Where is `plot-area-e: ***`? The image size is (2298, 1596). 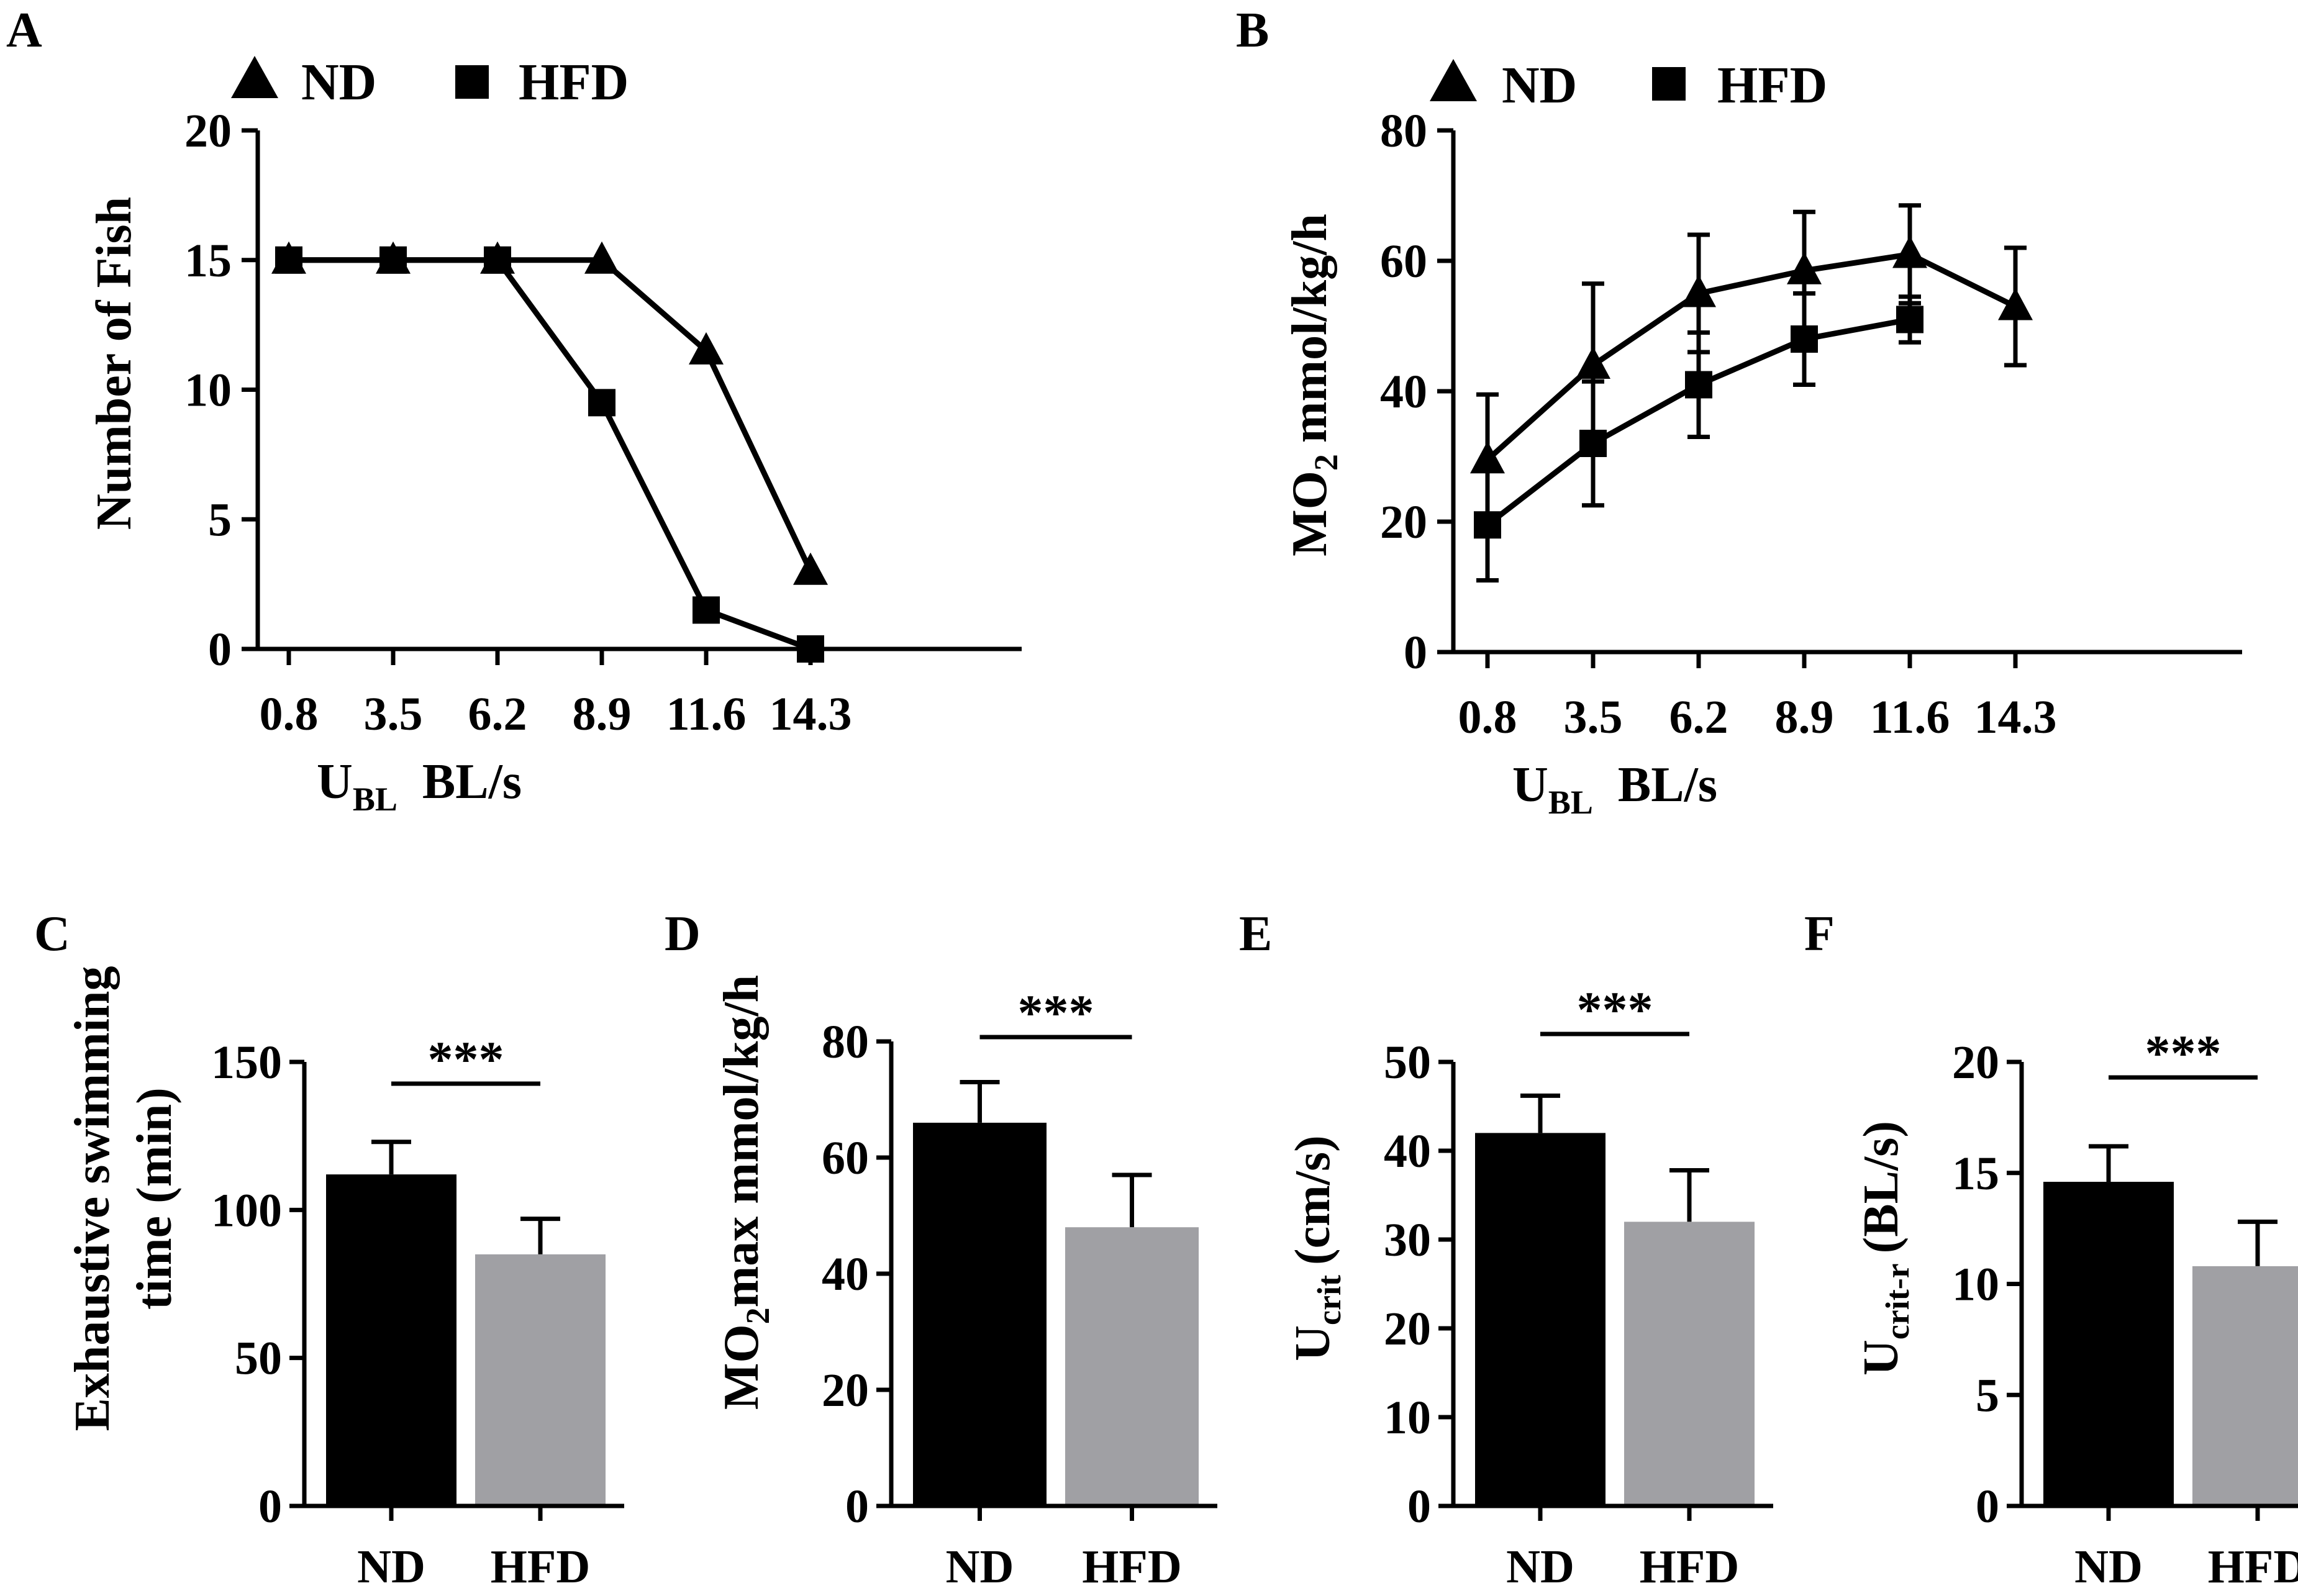
plot-area-e: *** is located at coordinates (1615, 1243).